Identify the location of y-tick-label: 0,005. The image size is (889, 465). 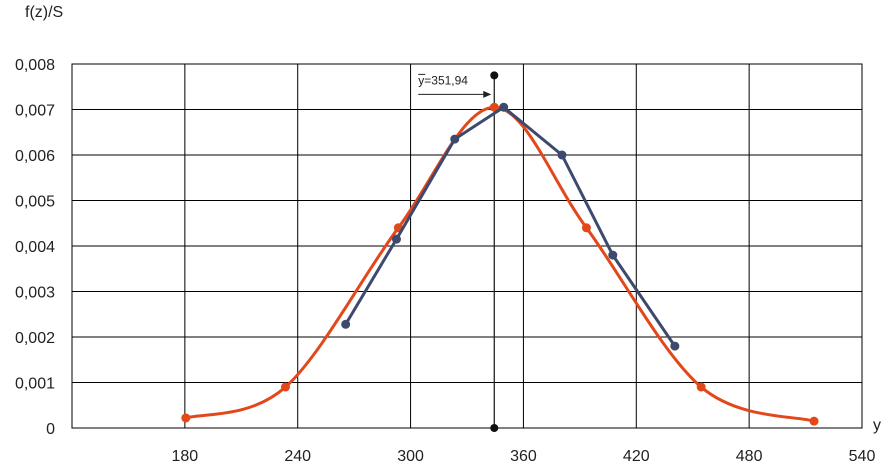
(35, 202).